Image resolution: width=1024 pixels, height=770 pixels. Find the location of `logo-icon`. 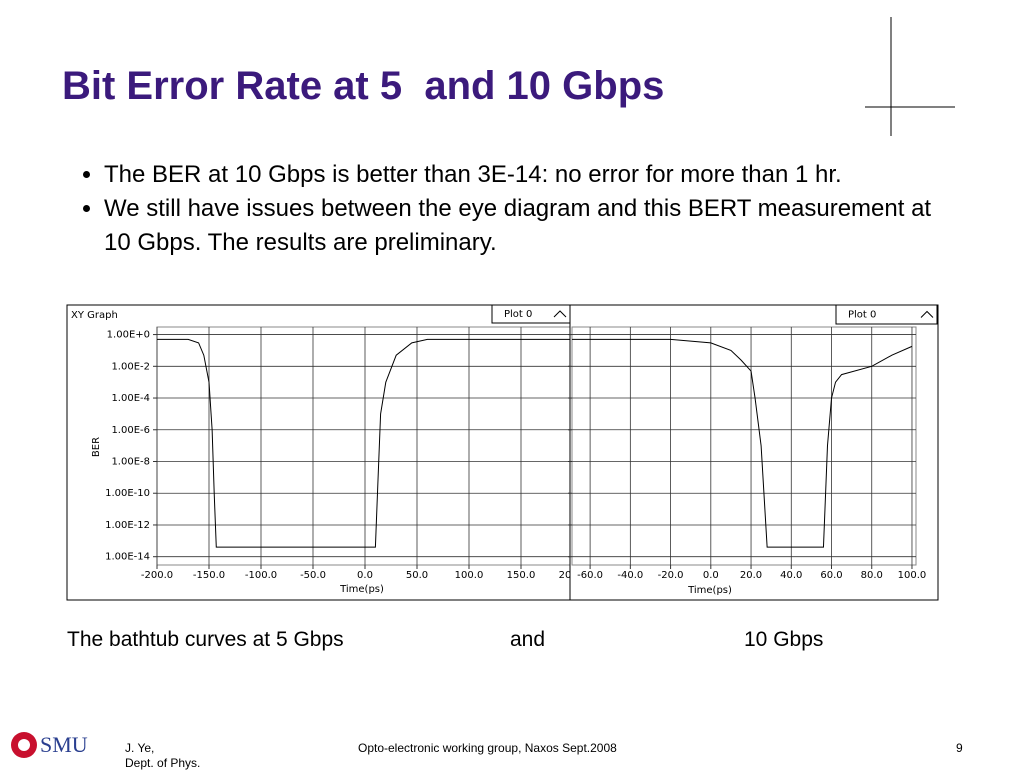

logo-icon is located at coordinates (24, 745).